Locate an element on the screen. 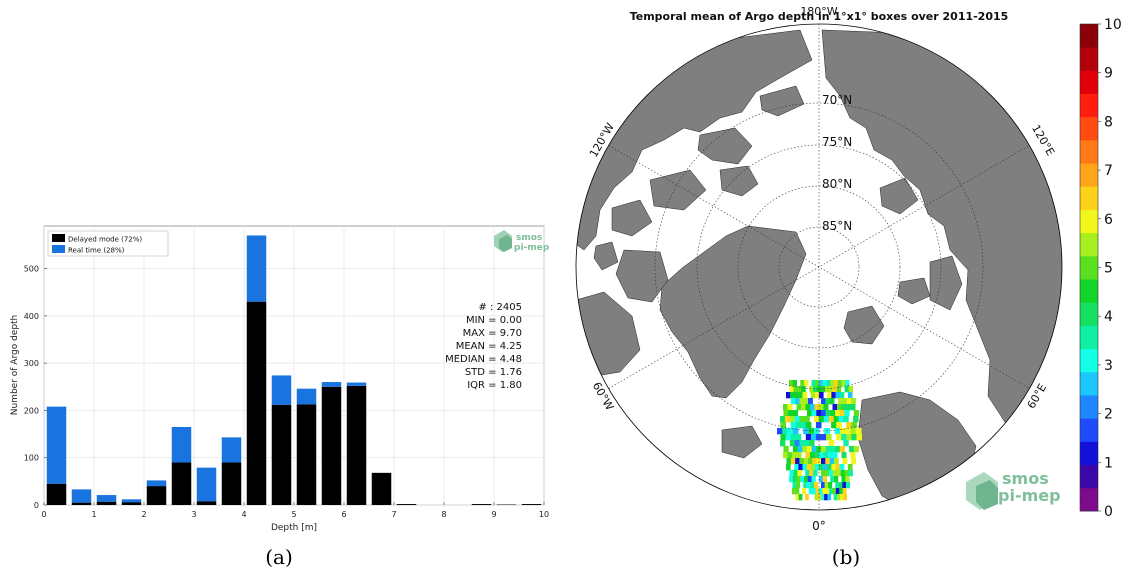 This screenshot has width=1126, height=578. legend-a: Delayed mode (72%) Real time (28%) is located at coordinates (108, 243).